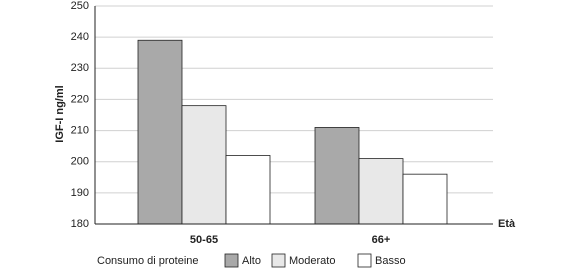 This screenshot has height=269, width=566. I want to click on x-tick-label: 50-65, so click(204, 240).